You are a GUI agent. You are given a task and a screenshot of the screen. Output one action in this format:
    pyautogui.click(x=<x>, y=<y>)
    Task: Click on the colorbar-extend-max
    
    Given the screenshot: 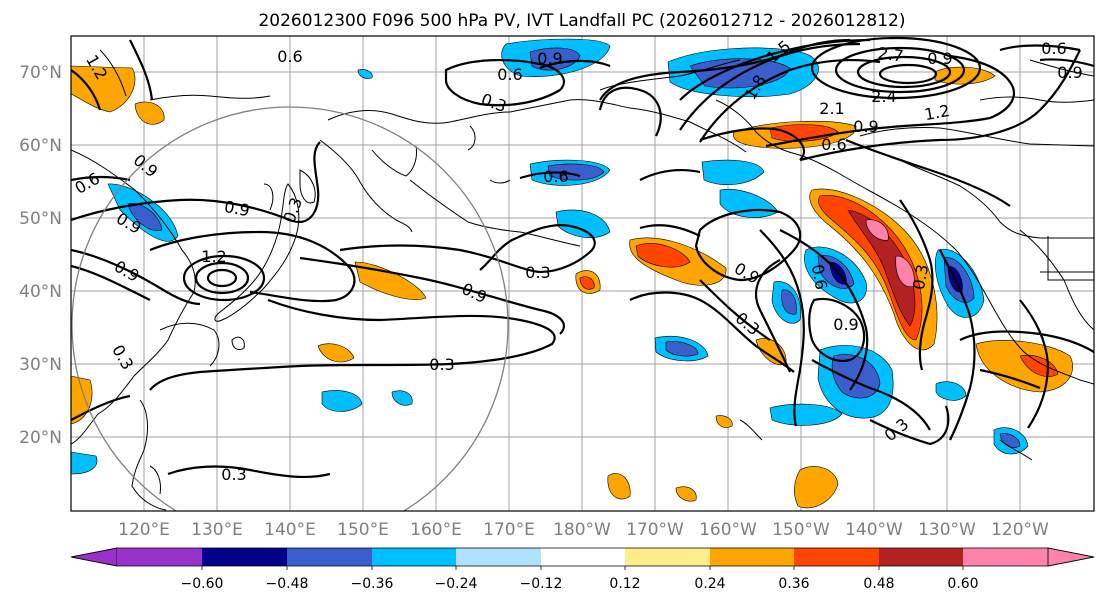 What is the action you would take?
    pyautogui.click(x=1071, y=557)
    